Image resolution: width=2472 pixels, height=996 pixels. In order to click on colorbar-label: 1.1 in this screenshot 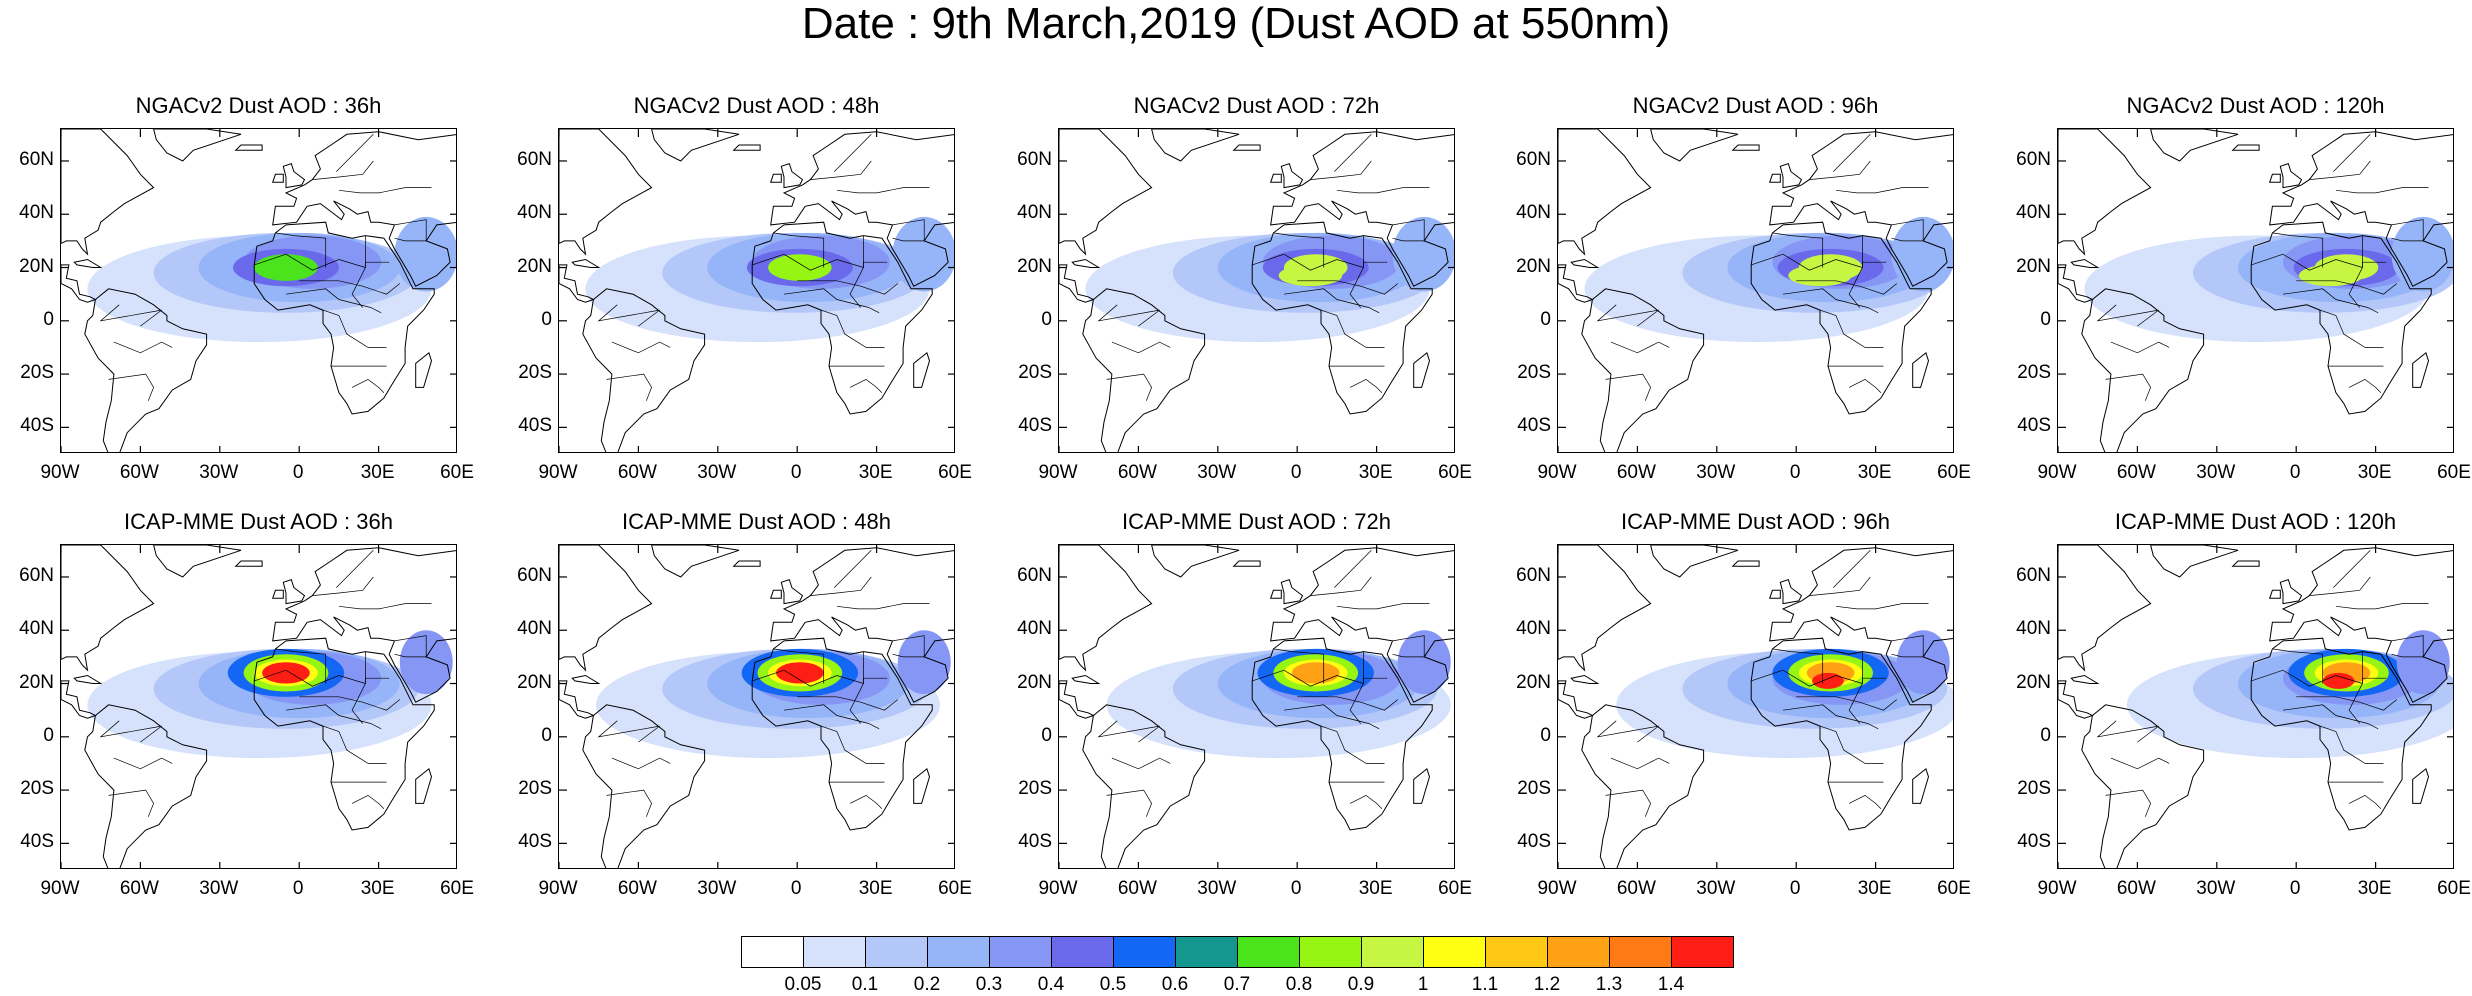, I will do `click(1485, 984)`.